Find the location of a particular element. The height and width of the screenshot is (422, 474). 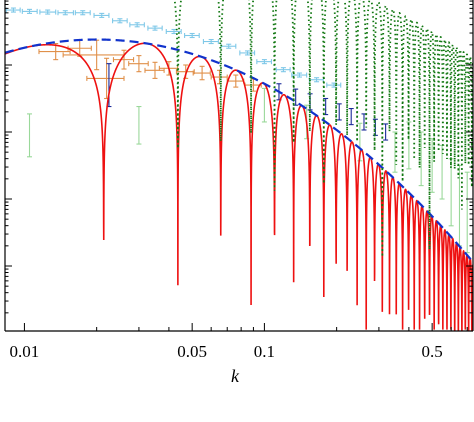

x-tick-label: 0.1 is located at coordinates (264, 351).